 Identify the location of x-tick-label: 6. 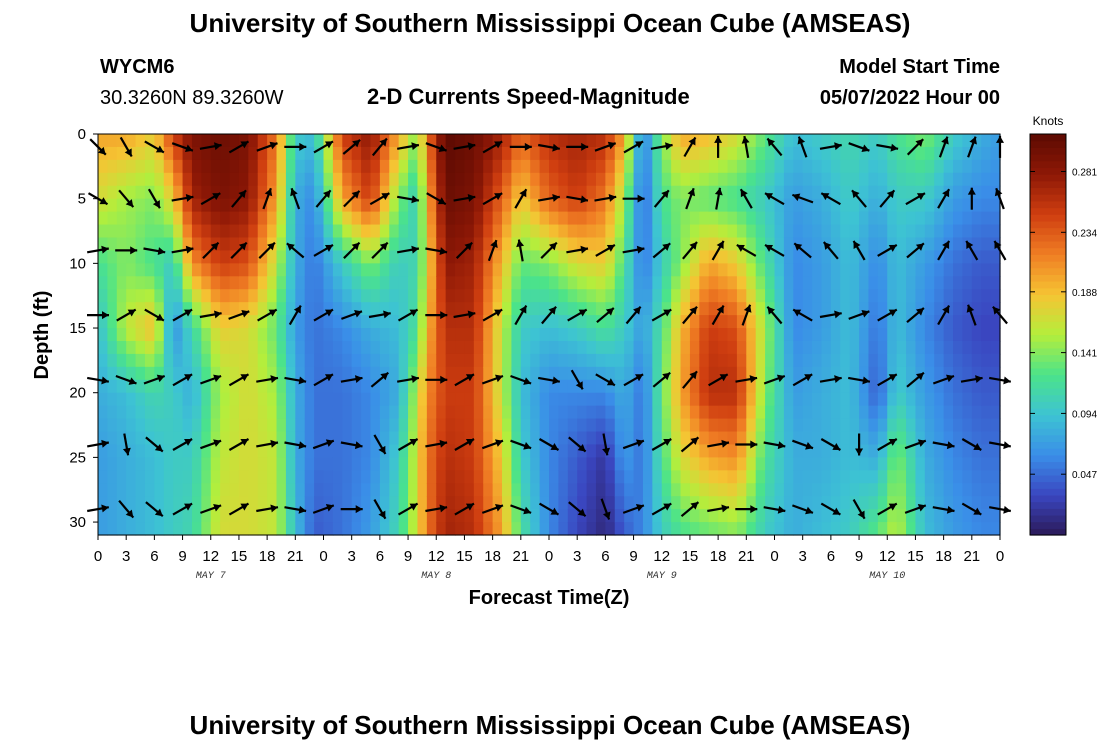
(380, 556).